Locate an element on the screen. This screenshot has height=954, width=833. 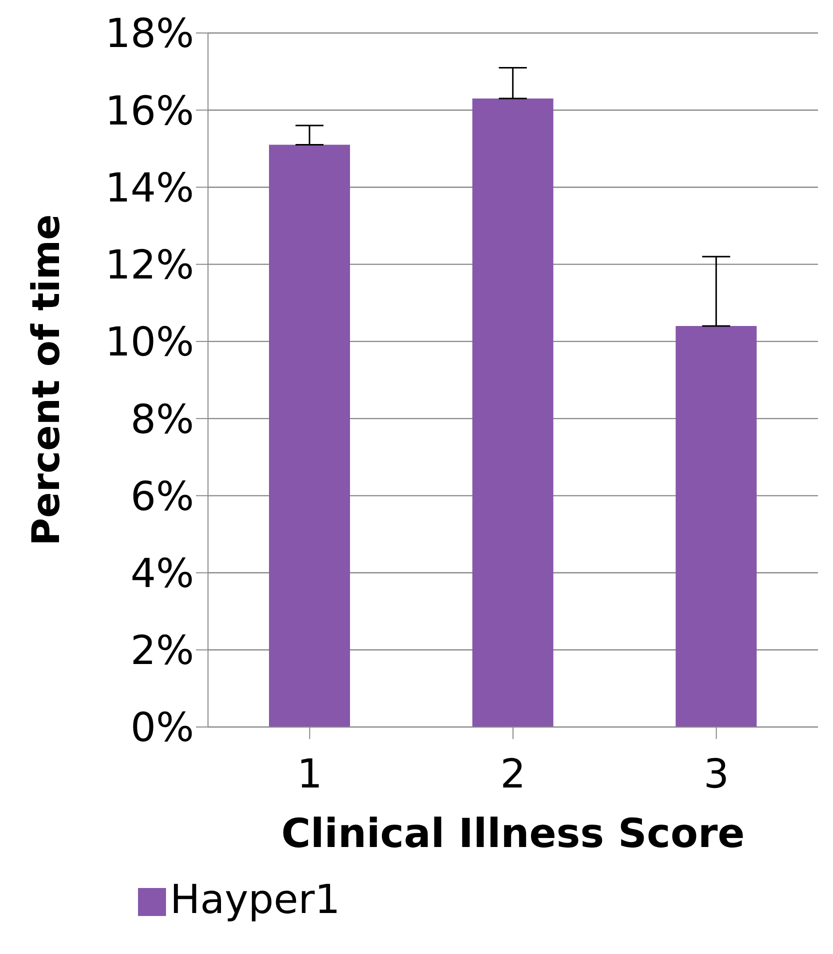
x-tick-label: 3 is located at coordinates (717, 774).